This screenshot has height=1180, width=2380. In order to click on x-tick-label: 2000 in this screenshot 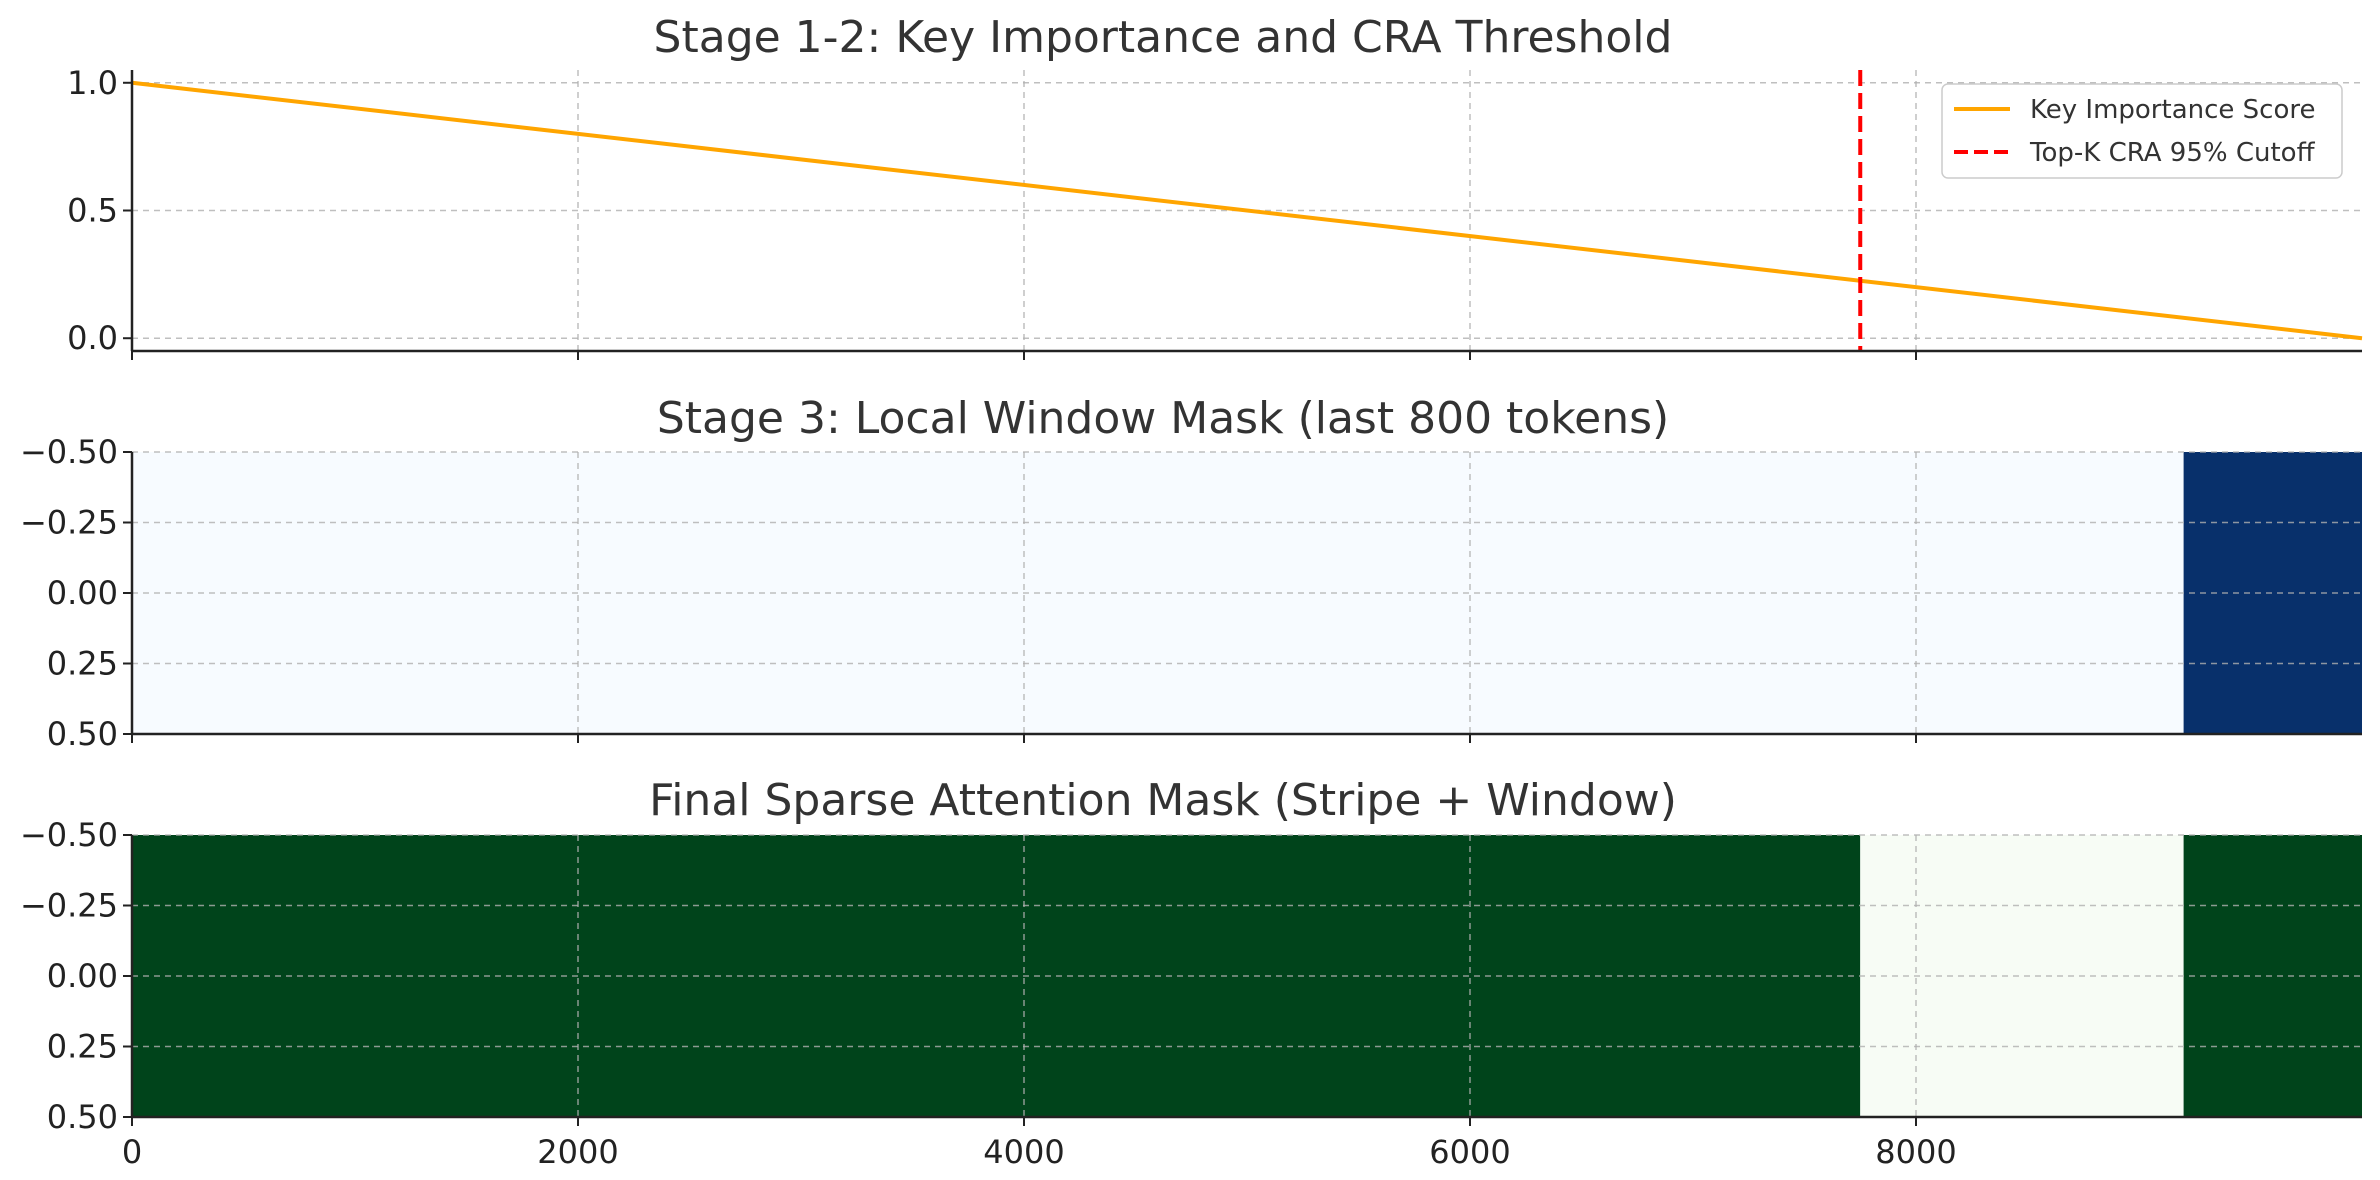, I will do `click(577, 1152)`.